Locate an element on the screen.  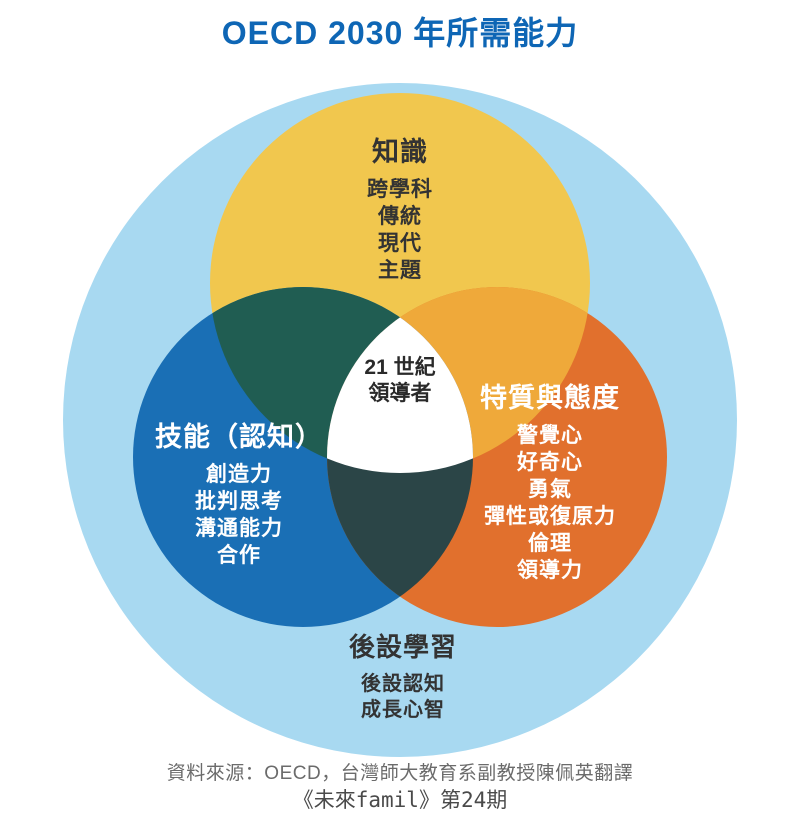
meta-learning-item: 後設認知 is located at coordinates (402, 684).